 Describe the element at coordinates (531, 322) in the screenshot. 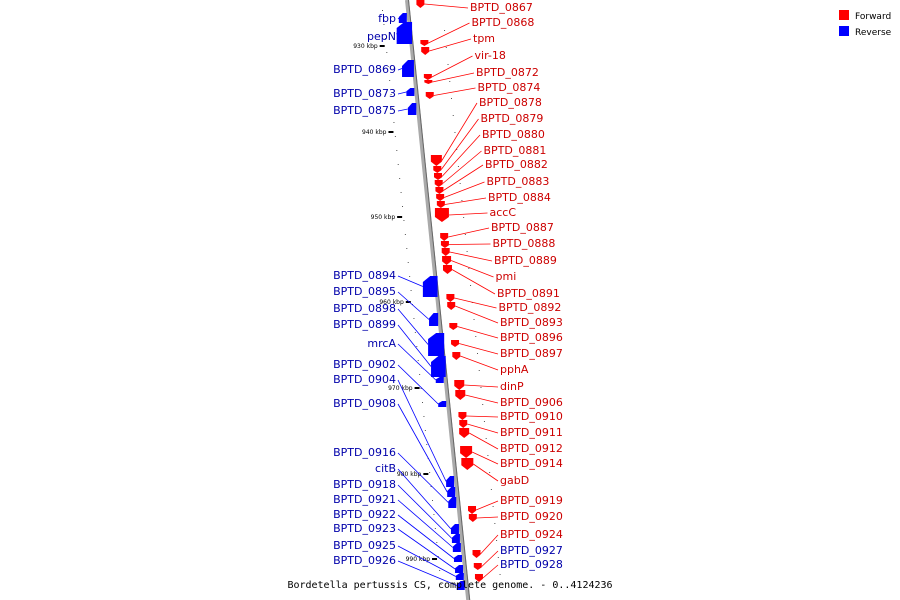

I see `gene-label-forward: BPTD_0893` at that location.